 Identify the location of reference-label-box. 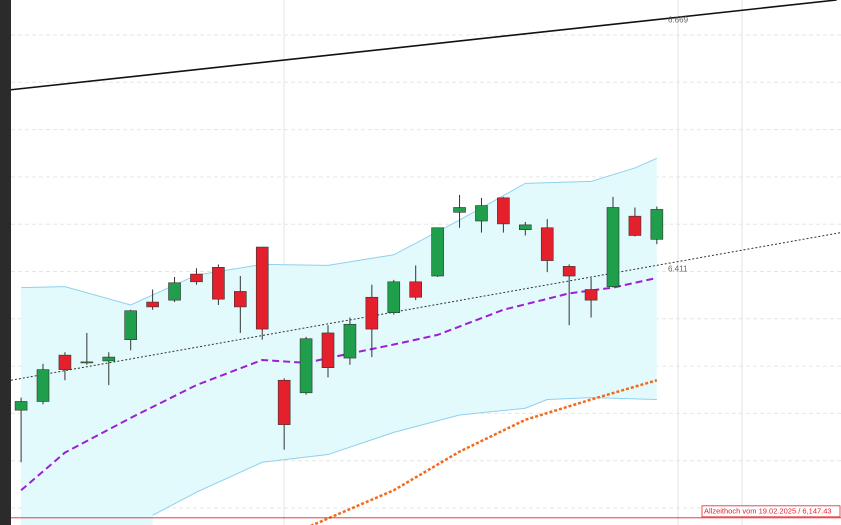
(771, 511).